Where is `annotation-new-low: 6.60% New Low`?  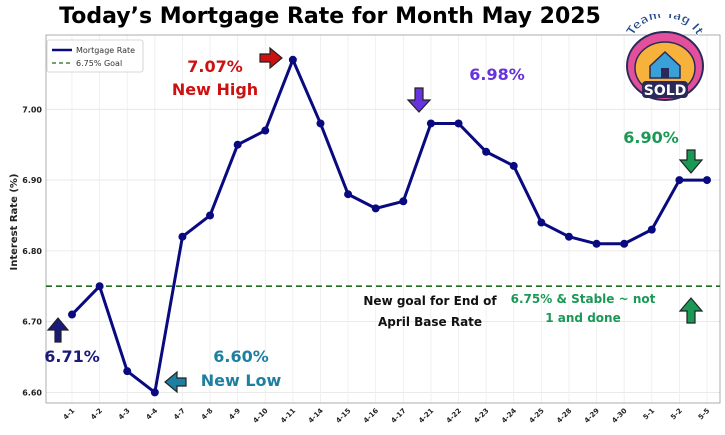 annotation-new-low: 6.60% New Low is located at coordinates (223, 370).